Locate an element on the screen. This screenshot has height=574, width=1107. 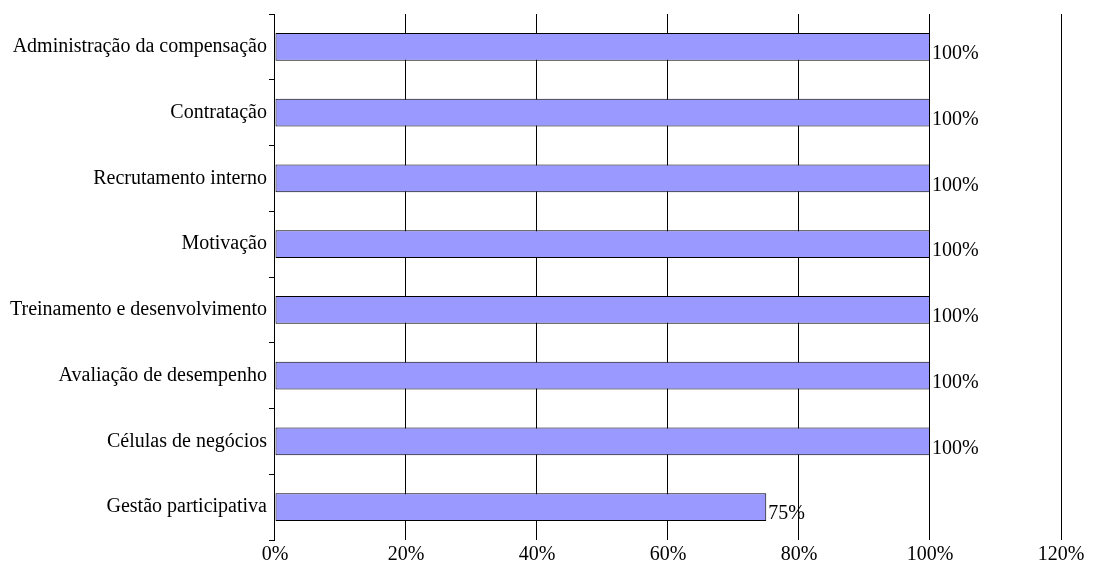
y-tick-label: Treinamento e desenvolvimento is located at coordinates (138, 308).